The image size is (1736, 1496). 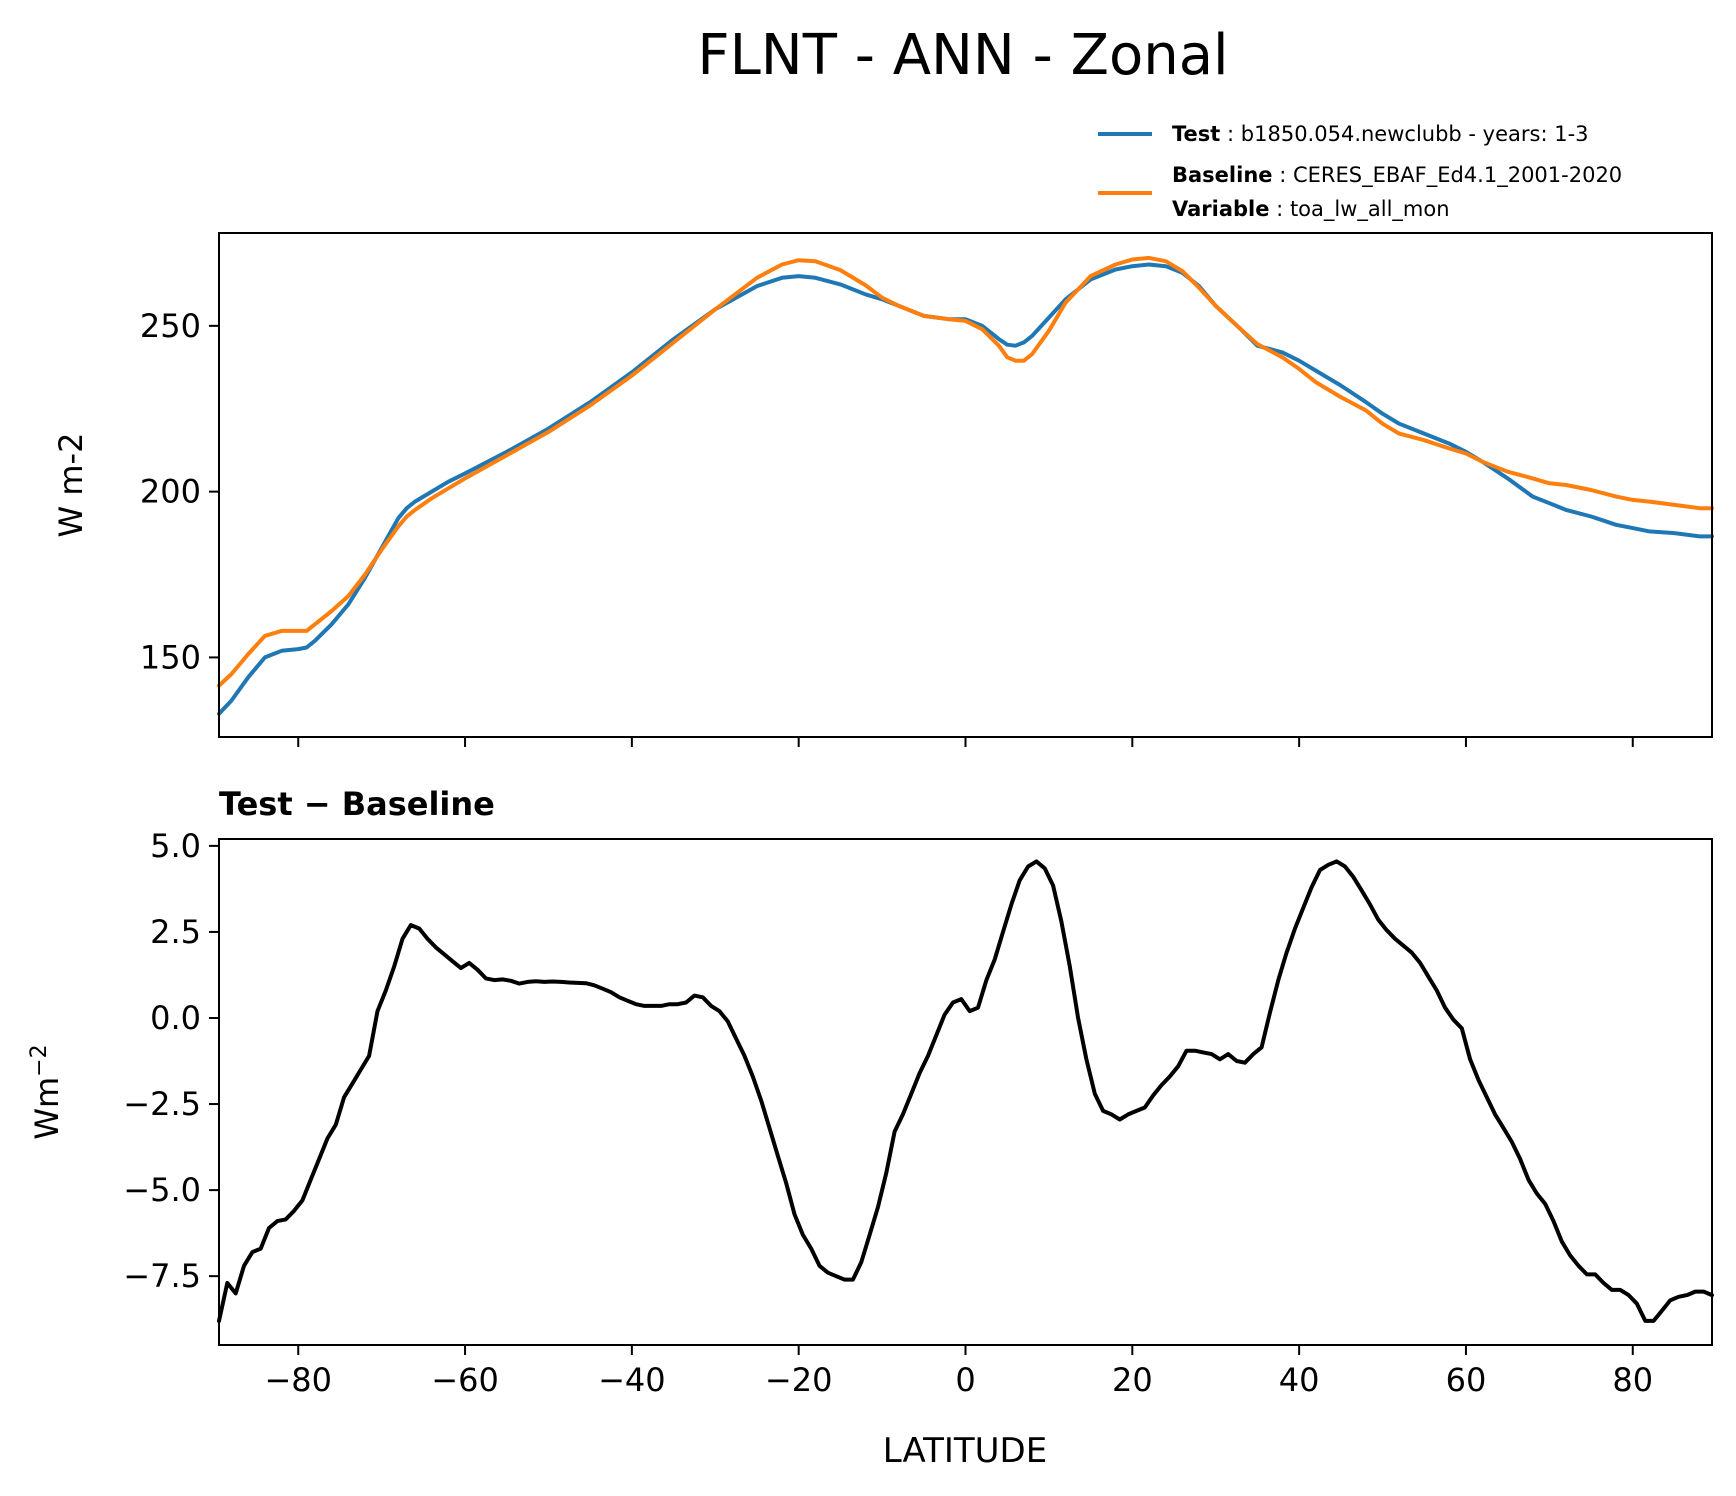 I want to click on figure-title: FLNT - ANN - Zonal, so click(x=962, y=55).